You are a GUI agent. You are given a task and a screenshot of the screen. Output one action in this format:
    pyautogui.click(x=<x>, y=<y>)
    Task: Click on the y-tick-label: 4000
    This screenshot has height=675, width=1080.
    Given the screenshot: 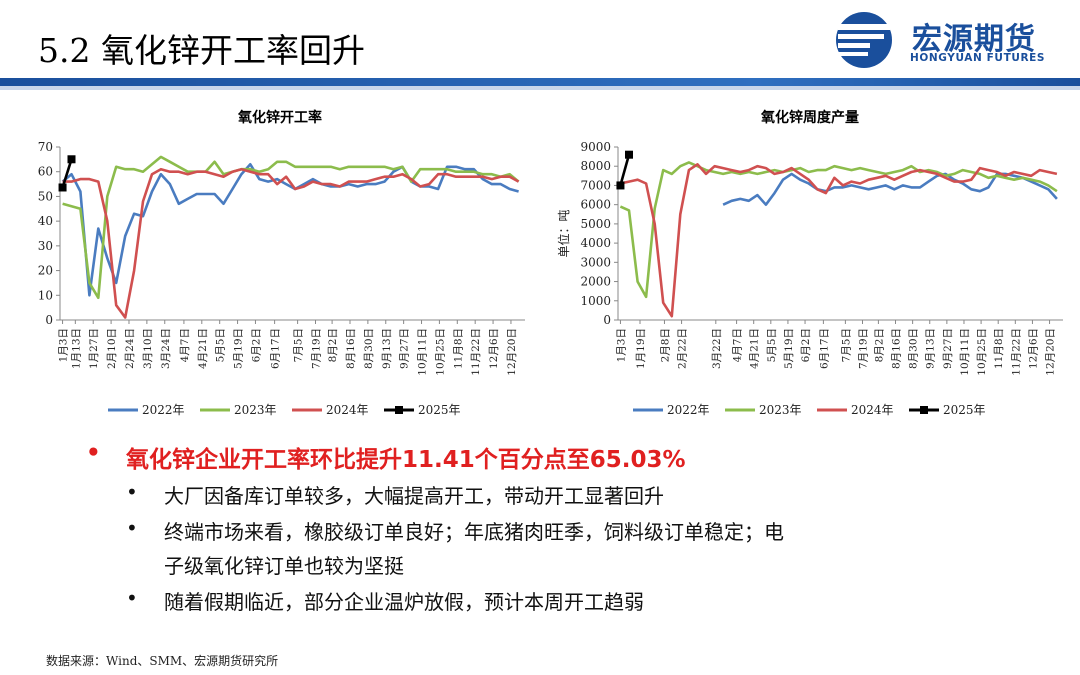 What is the action you would take?
    pyautogui.click(x=595, y=243)
    